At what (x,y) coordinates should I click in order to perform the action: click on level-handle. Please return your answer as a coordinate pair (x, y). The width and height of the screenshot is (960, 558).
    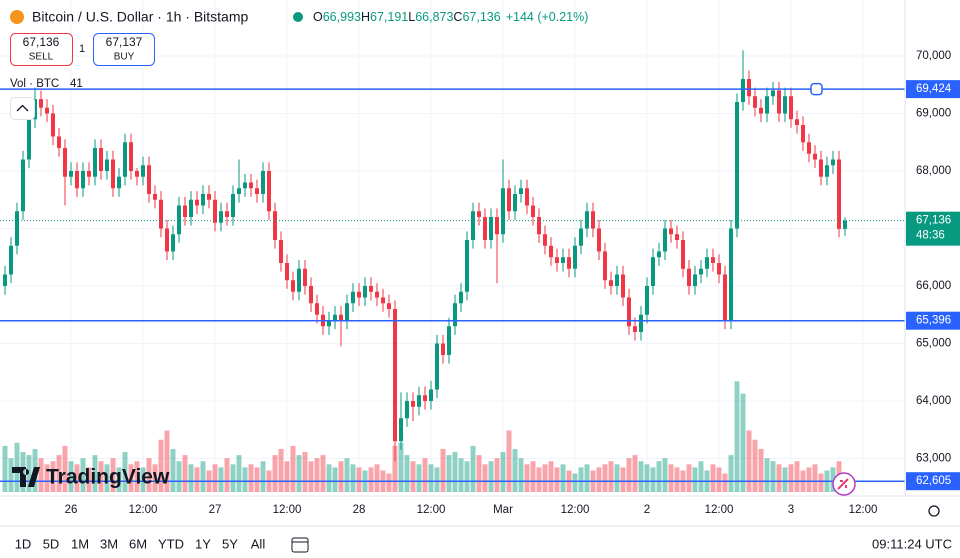
    Looking at the image, I should click on (816, 89).